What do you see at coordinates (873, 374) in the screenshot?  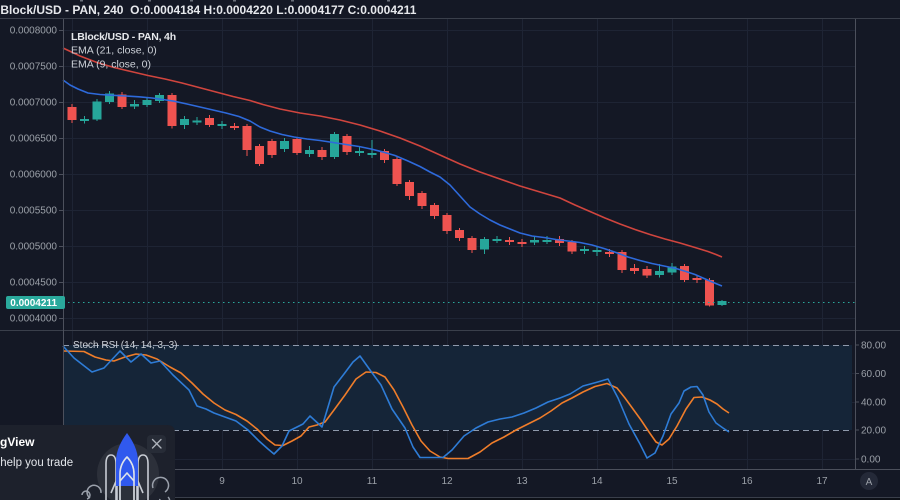 I see `svg-text: 60.00` at bounding box center [873, 374].